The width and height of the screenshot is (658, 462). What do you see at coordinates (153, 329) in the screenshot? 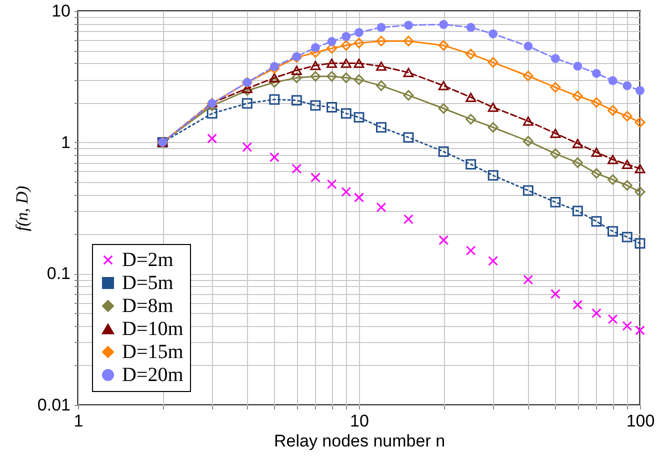
I see `legend-label: D=10m` at bounding box center [153, 329].